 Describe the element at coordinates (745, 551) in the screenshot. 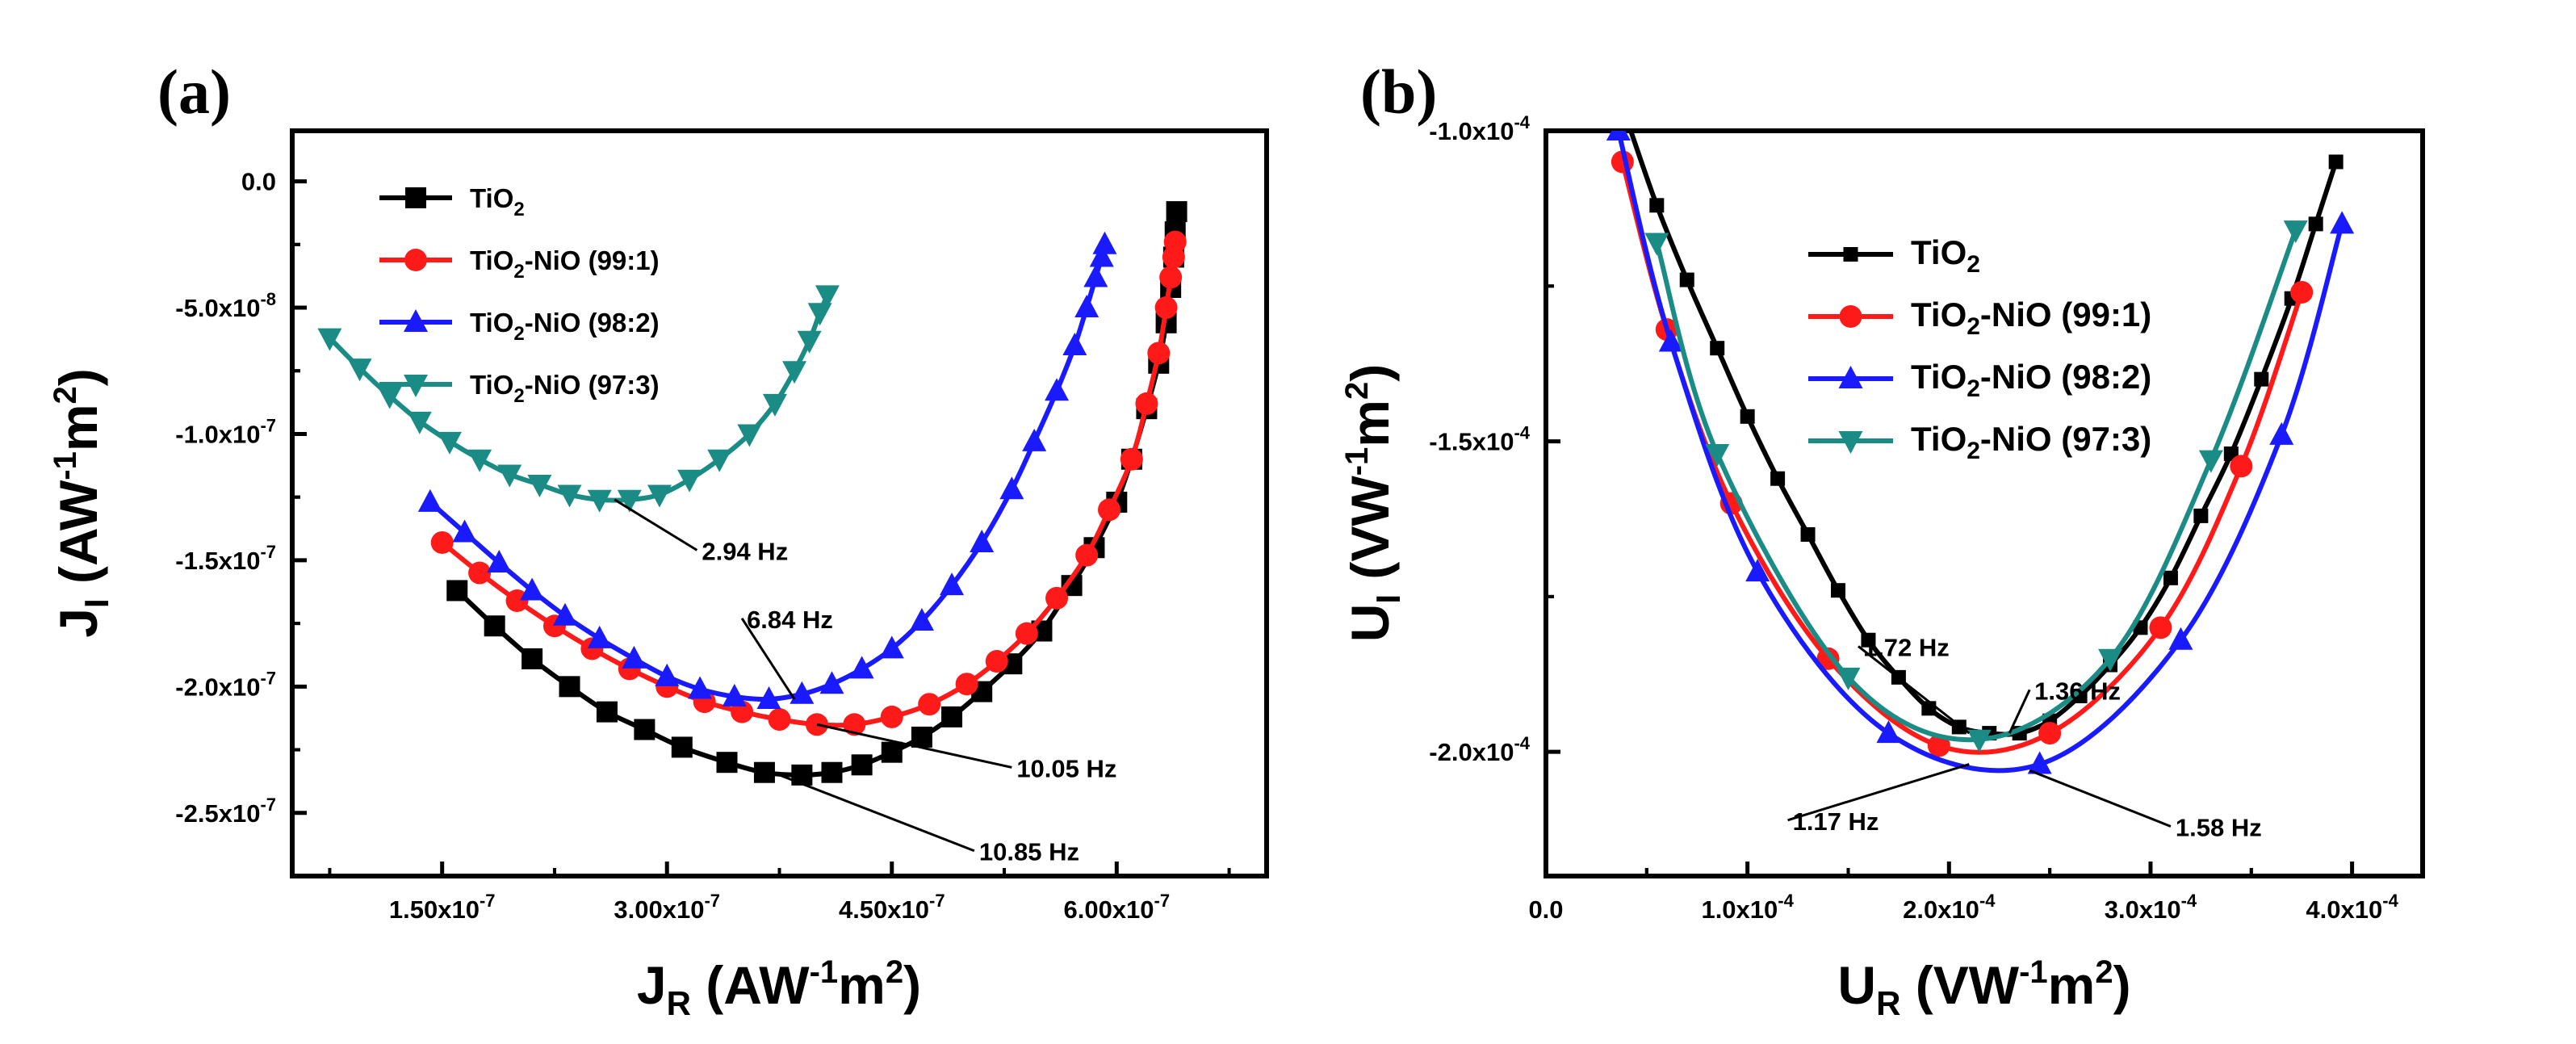

I see `annotation-label: 2.94 Hz` at that location.